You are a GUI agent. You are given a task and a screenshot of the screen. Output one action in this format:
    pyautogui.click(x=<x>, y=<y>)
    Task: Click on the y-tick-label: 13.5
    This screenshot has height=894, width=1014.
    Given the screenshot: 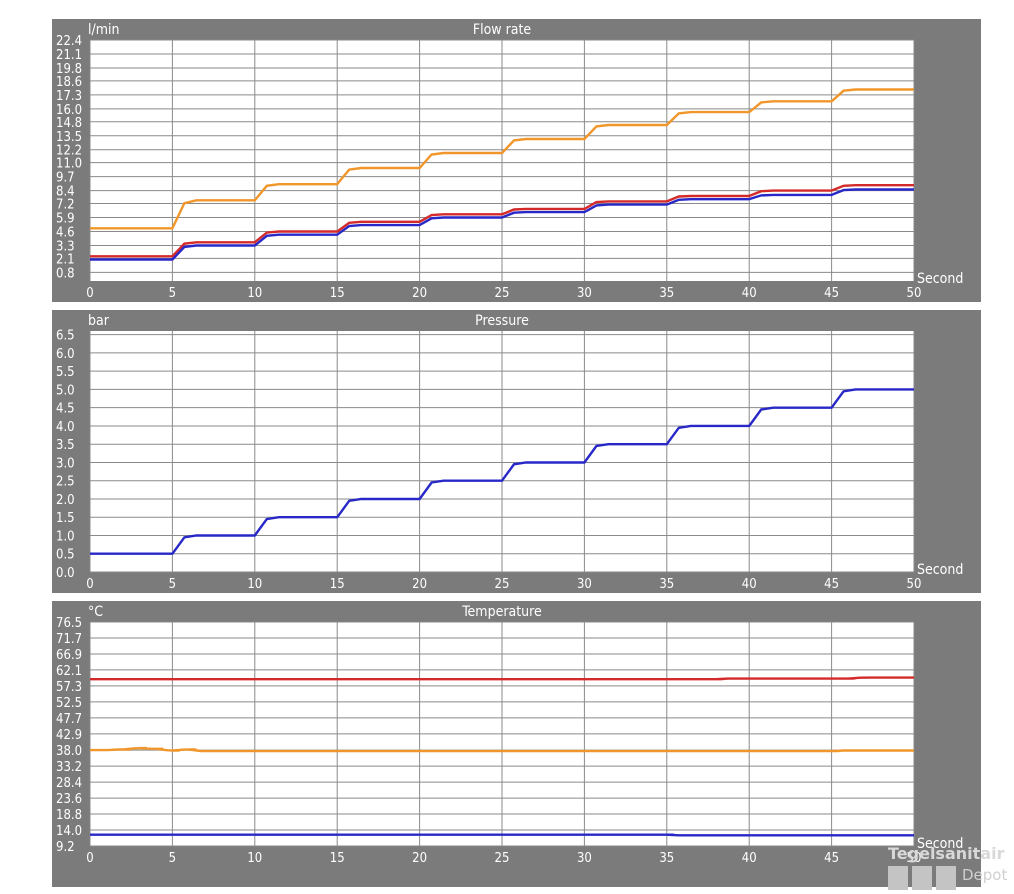 What is the action you would take?
    pyautogui.click(x=69, y=137)
    